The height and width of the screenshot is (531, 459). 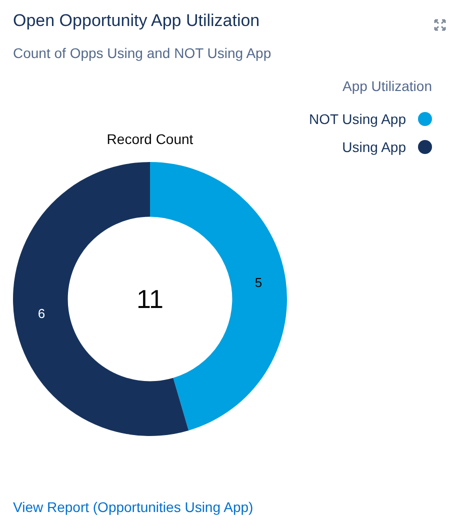 What do you see at coordinates (258, 282) in the screenshot?
I see `data-label: 5` at bounding box center [258, 282].